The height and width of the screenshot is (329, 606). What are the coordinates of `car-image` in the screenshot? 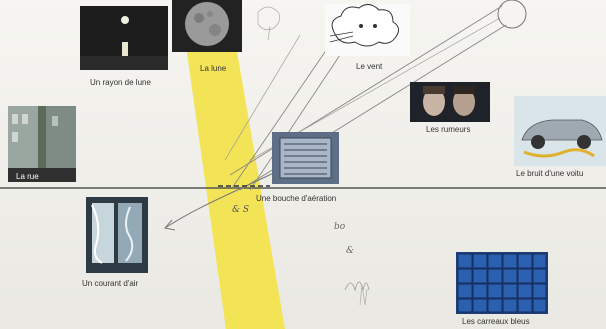 It's located at (560, 131).